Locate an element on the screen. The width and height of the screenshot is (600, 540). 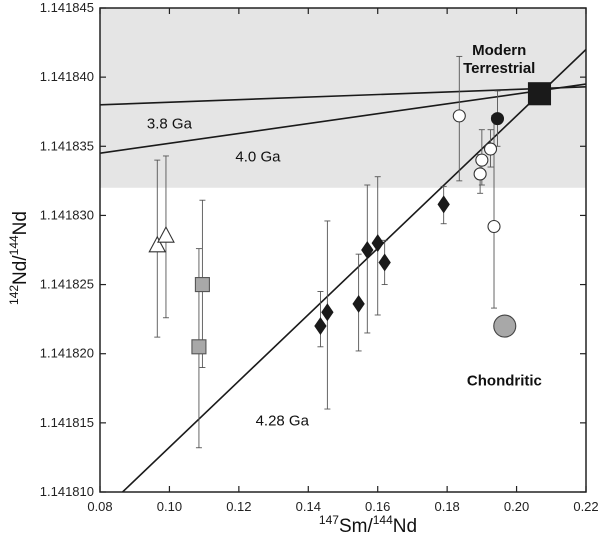
label-3.8ga: 3.8 Ga is located at coordinates (170, 123).